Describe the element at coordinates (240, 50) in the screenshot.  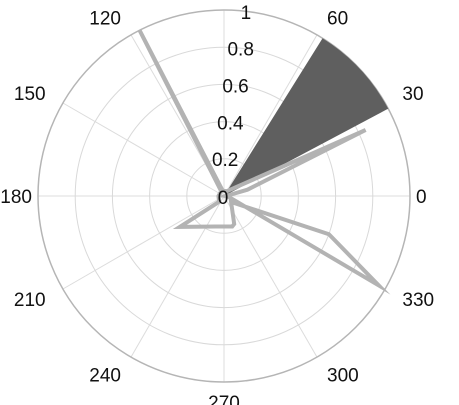
I see `radial-tick-label-4: 0.8` at that location.